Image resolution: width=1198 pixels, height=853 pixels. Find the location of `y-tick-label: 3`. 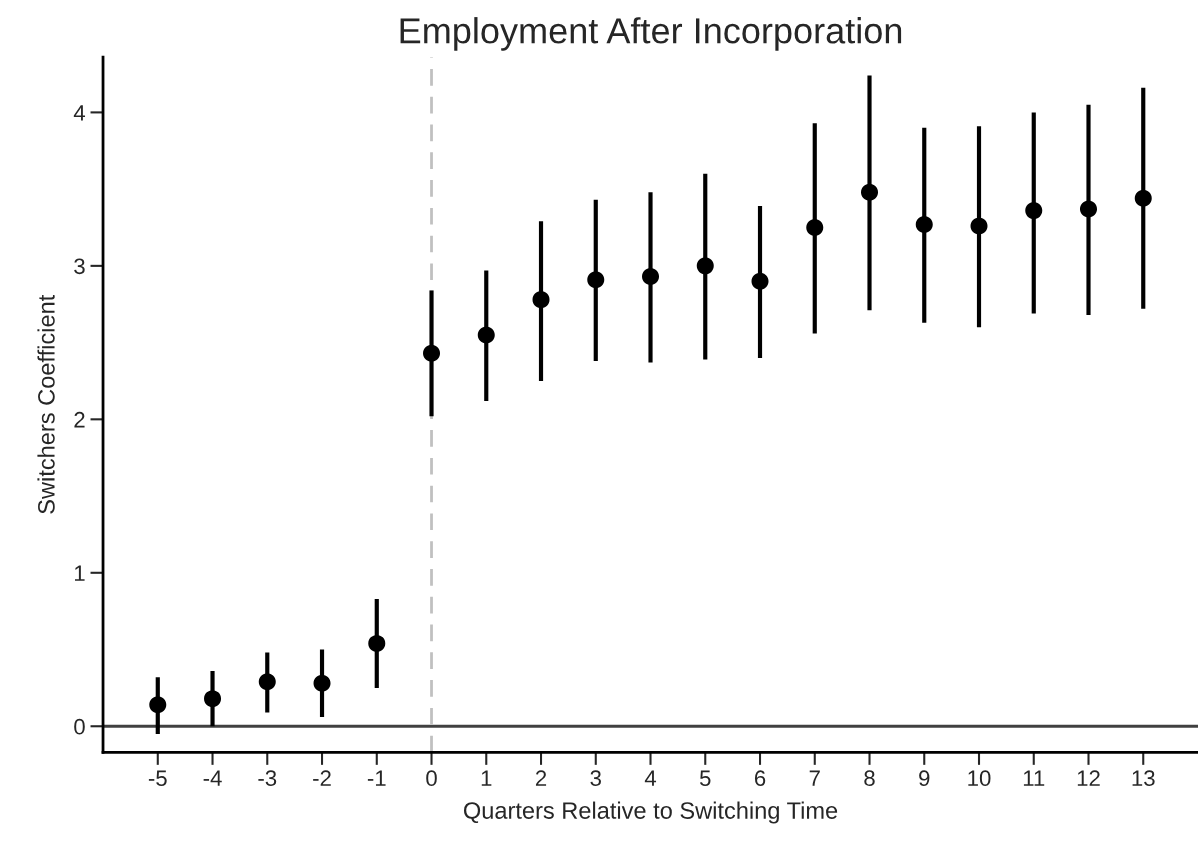

y-tick-label: 3 is located at coordinates (79, 266).